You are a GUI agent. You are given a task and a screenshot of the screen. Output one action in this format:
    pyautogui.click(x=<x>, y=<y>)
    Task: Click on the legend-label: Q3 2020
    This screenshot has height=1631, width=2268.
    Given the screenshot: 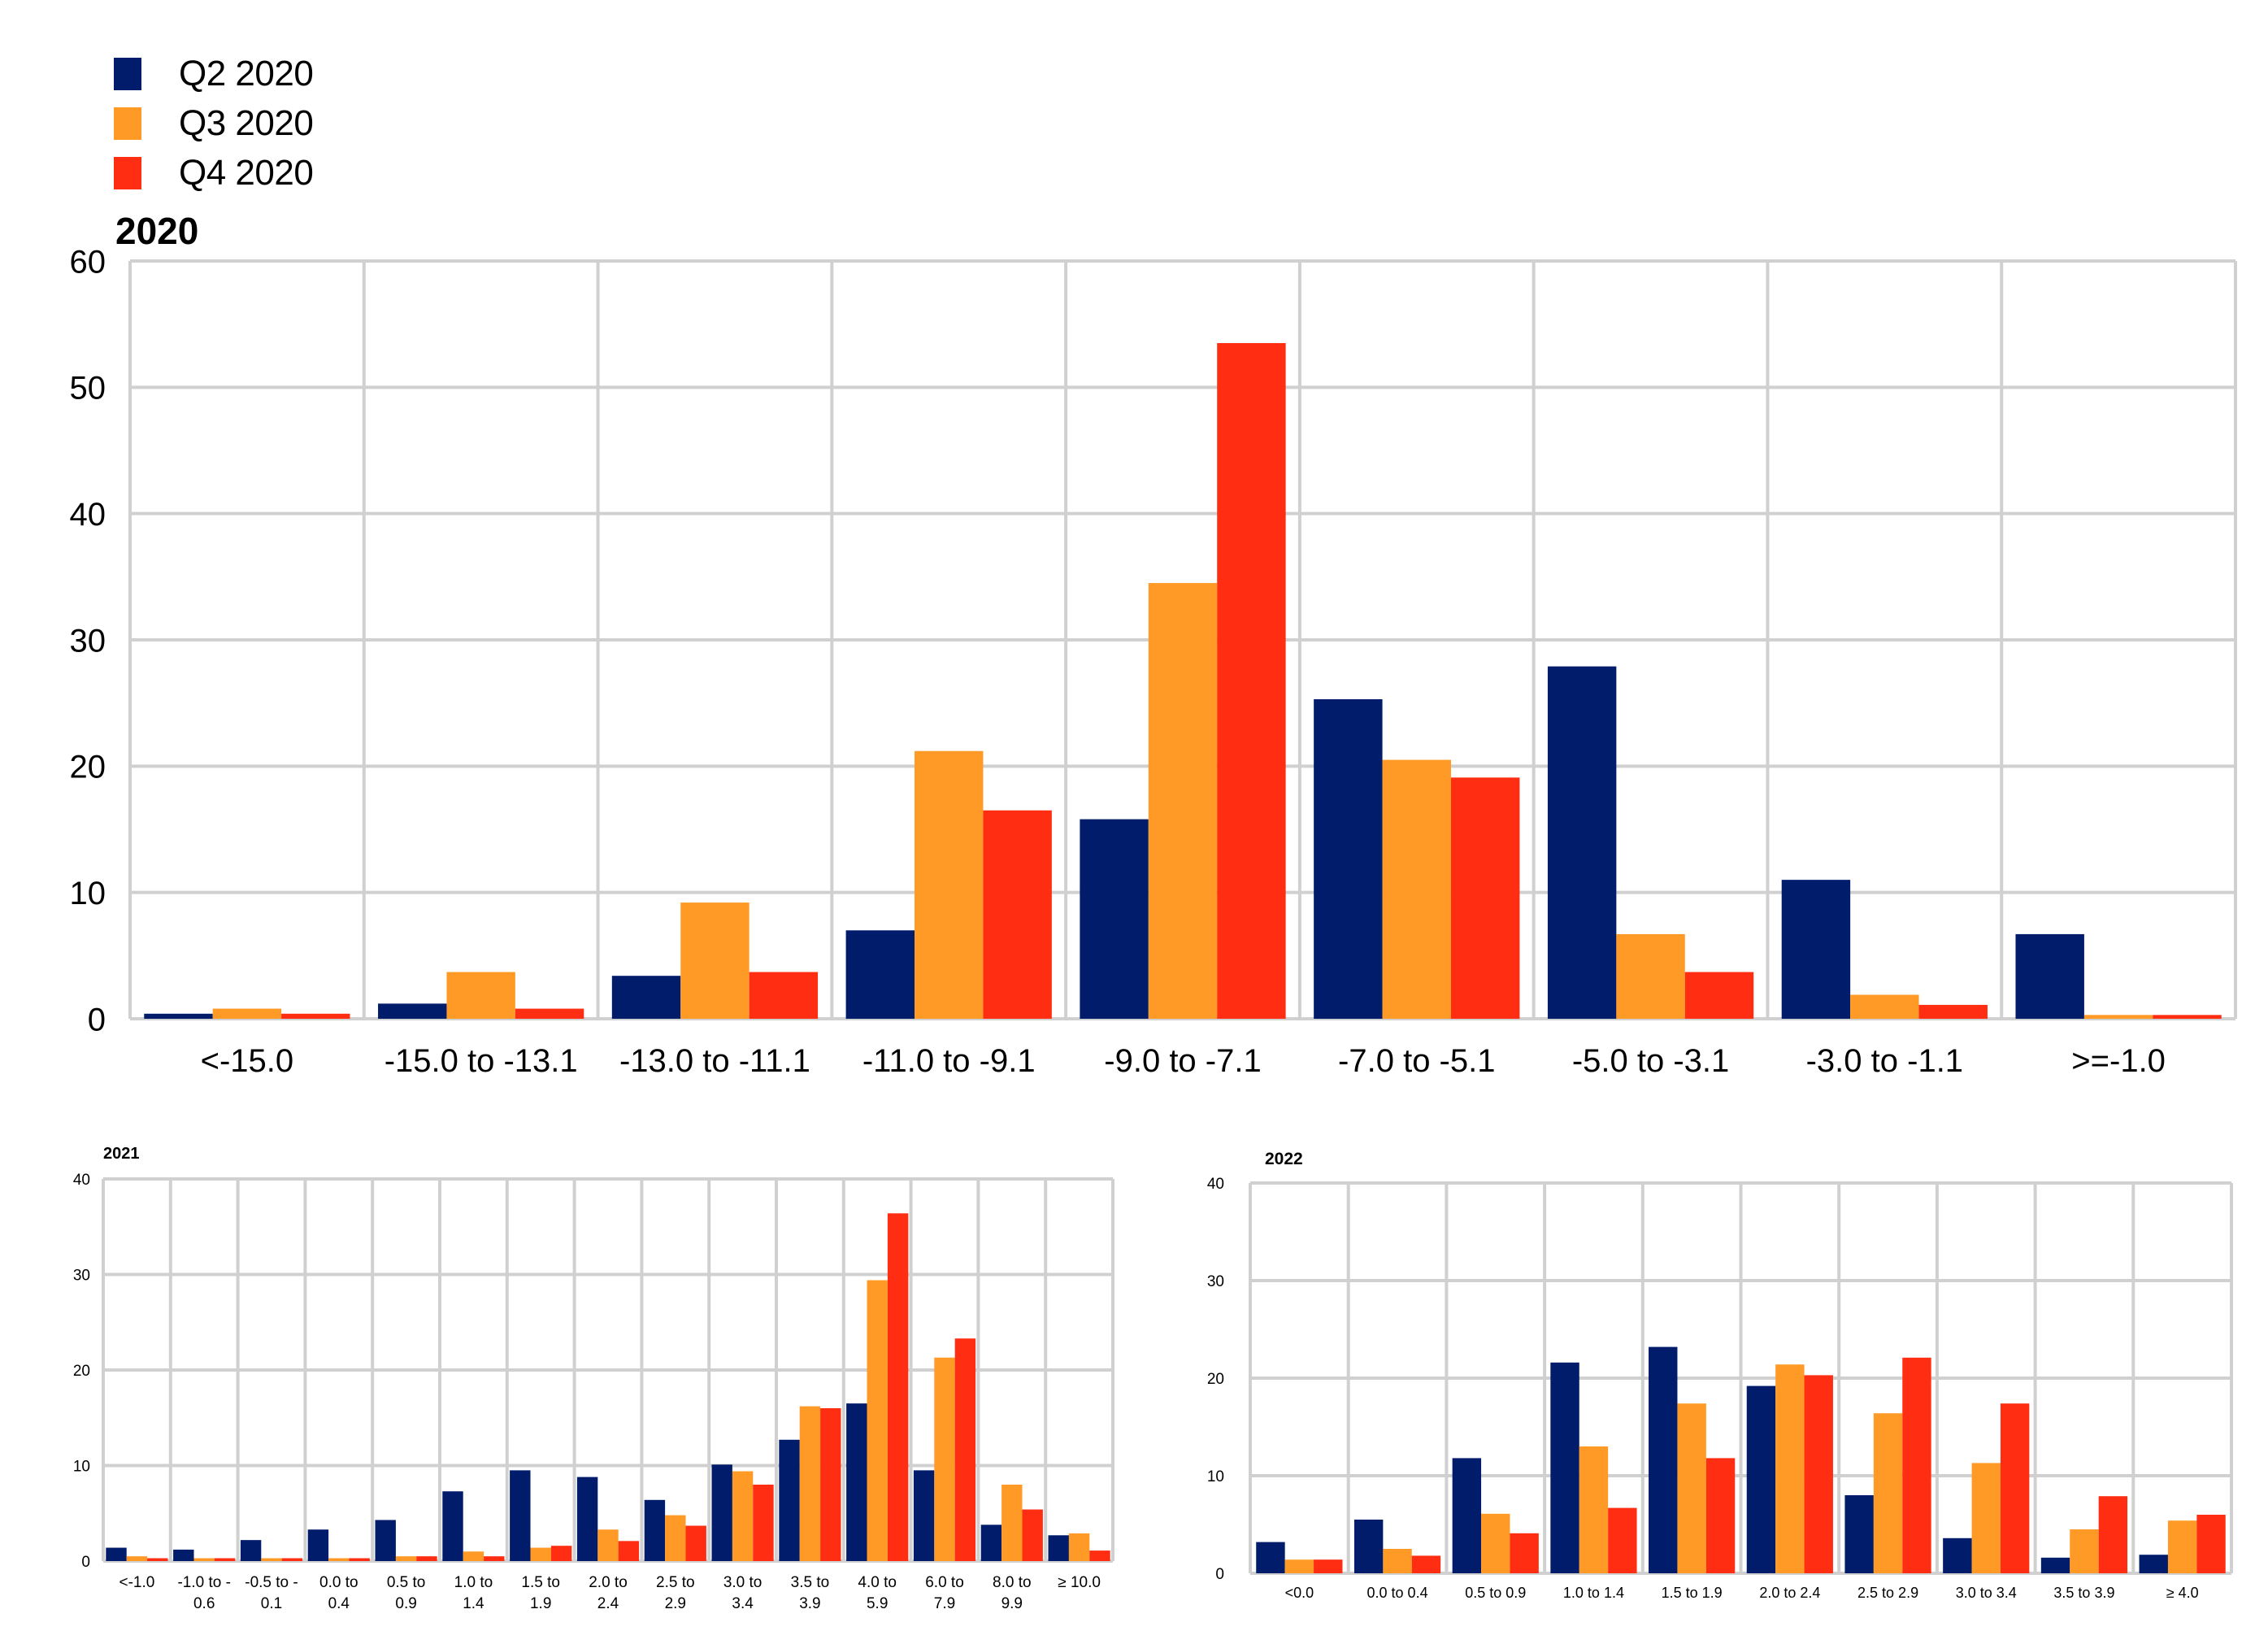 What is the action you would take?
    pyautogui.click(x=246, y=122)
    